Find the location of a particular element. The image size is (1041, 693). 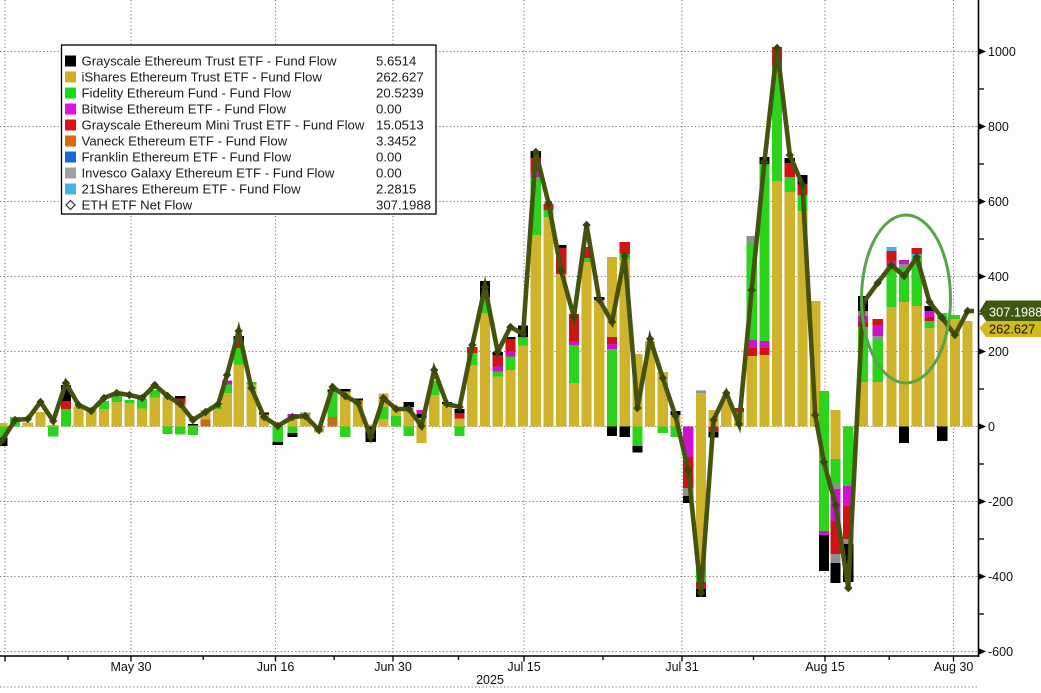

svg-text: 3.3452 is located at coordinates (396, 141).